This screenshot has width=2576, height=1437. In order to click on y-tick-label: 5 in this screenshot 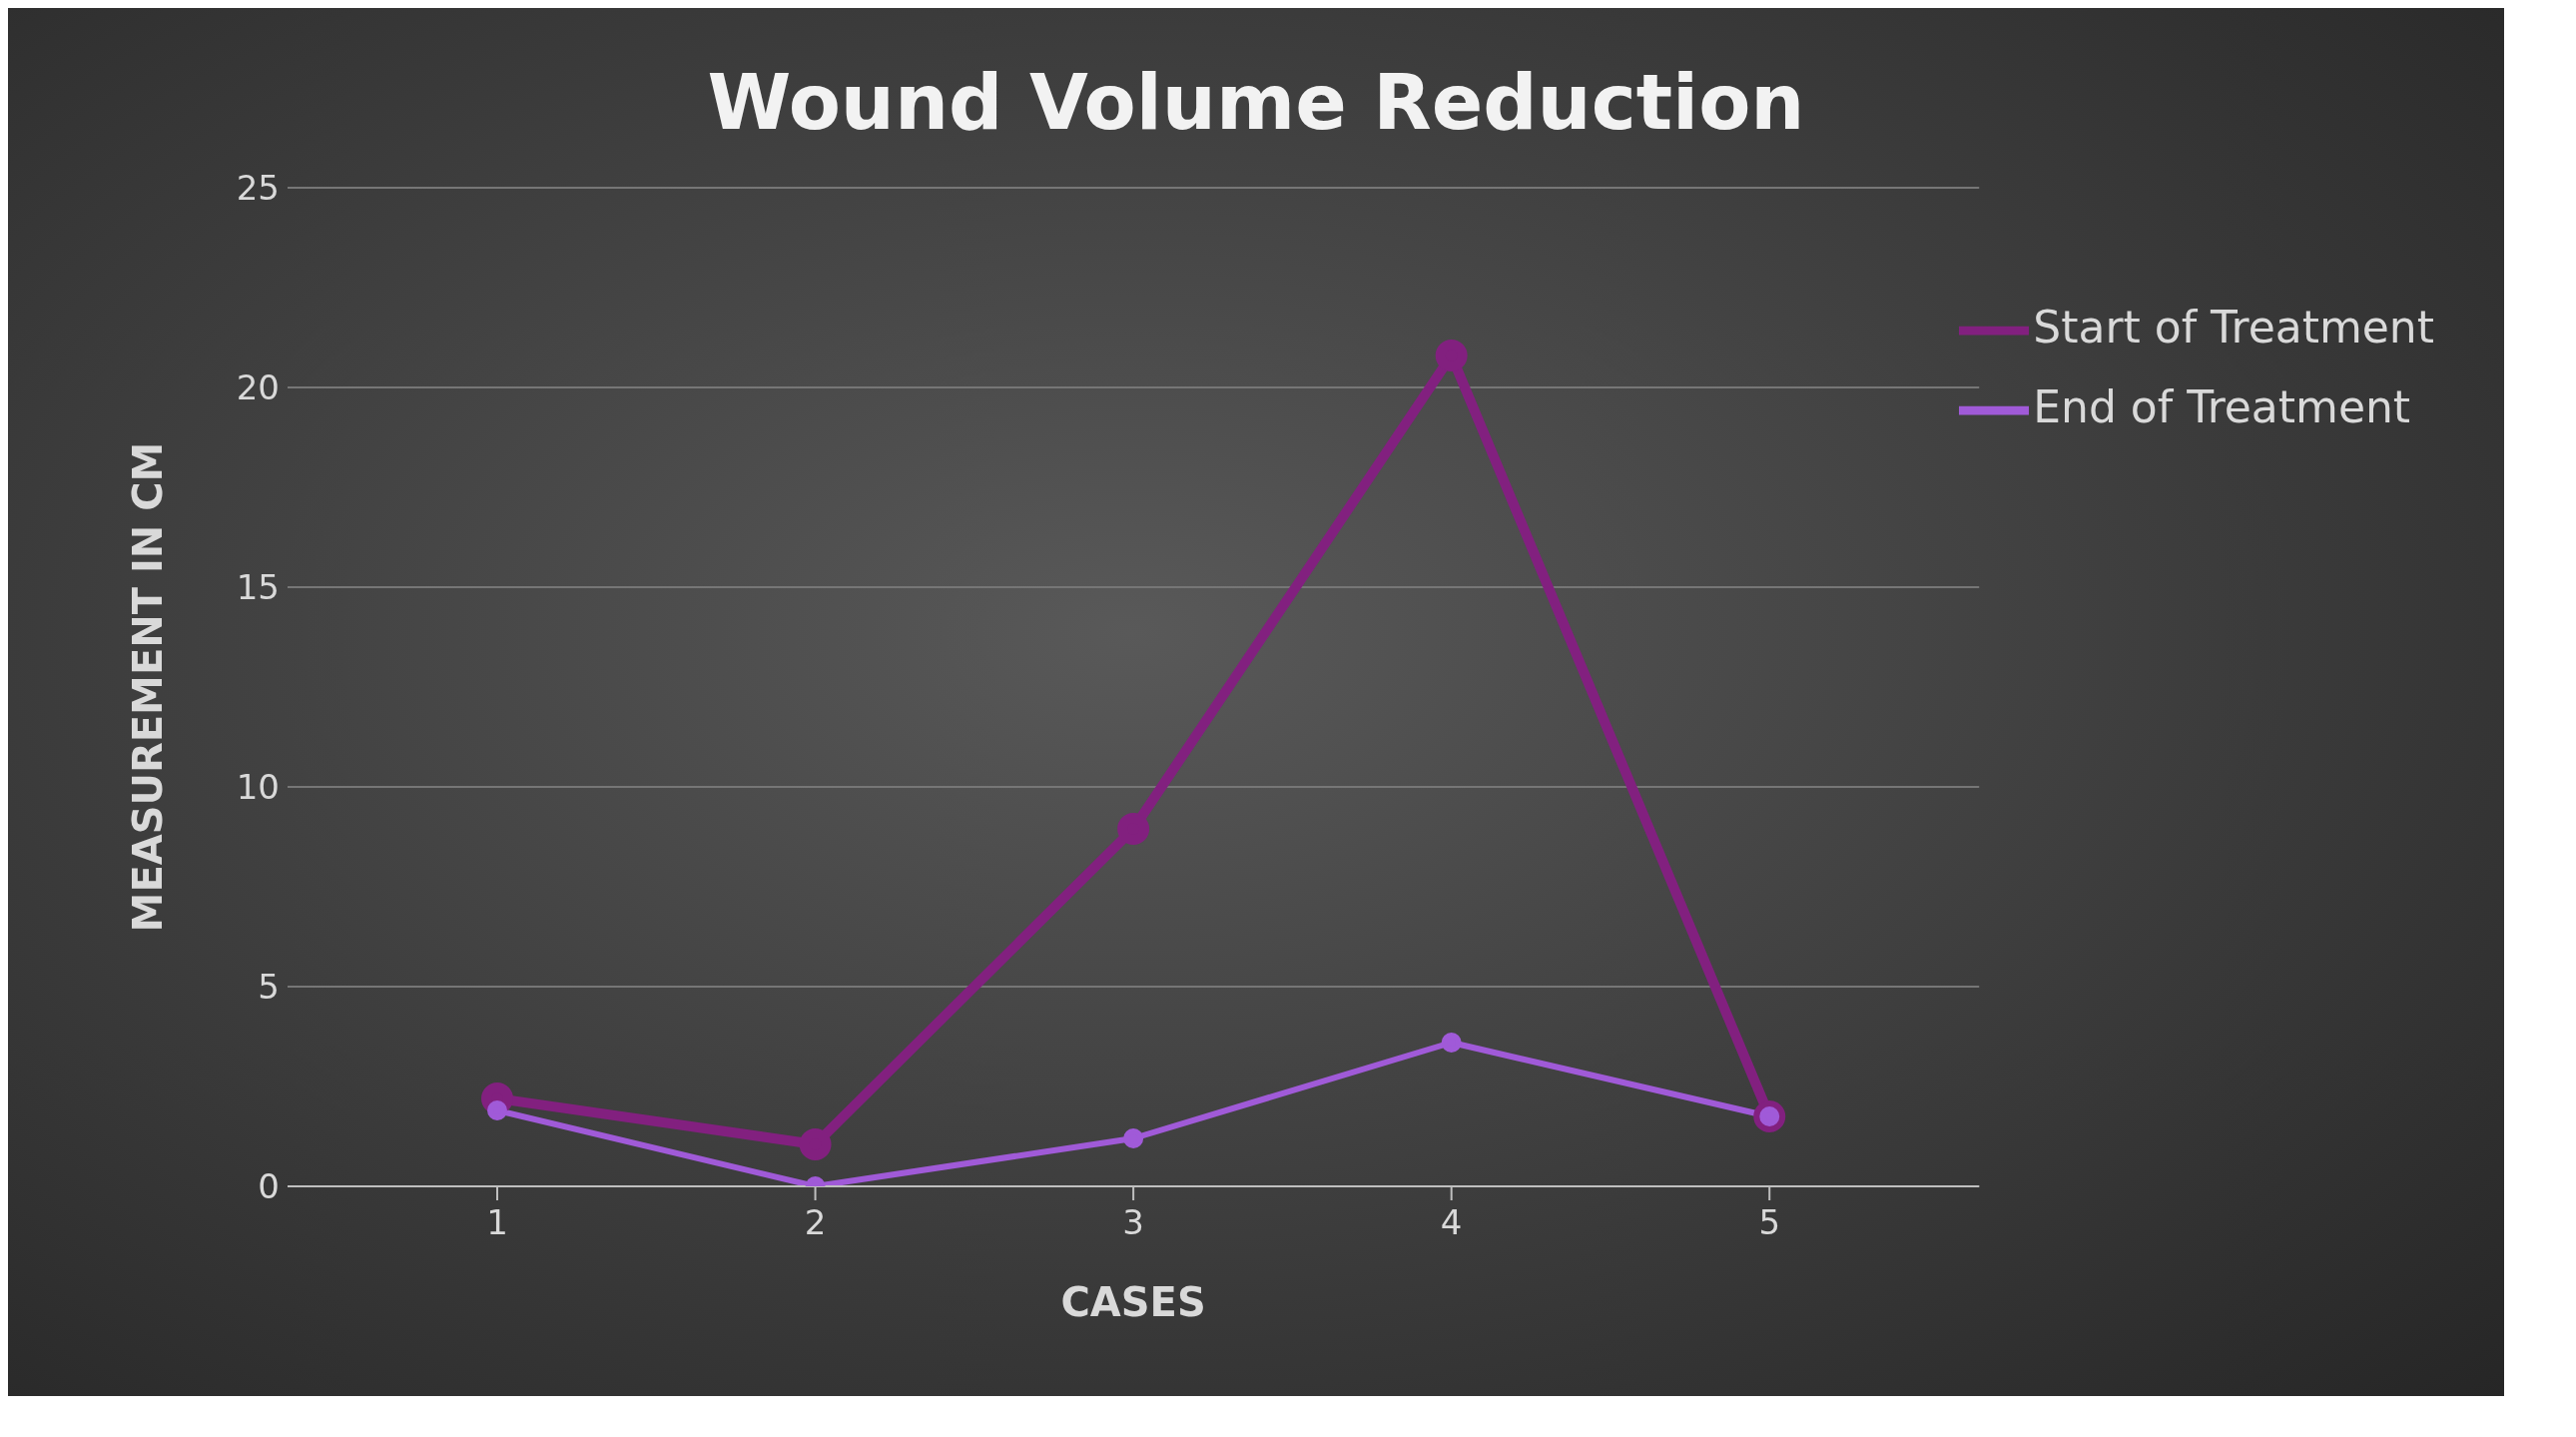, I will do `click(269, 987)`.